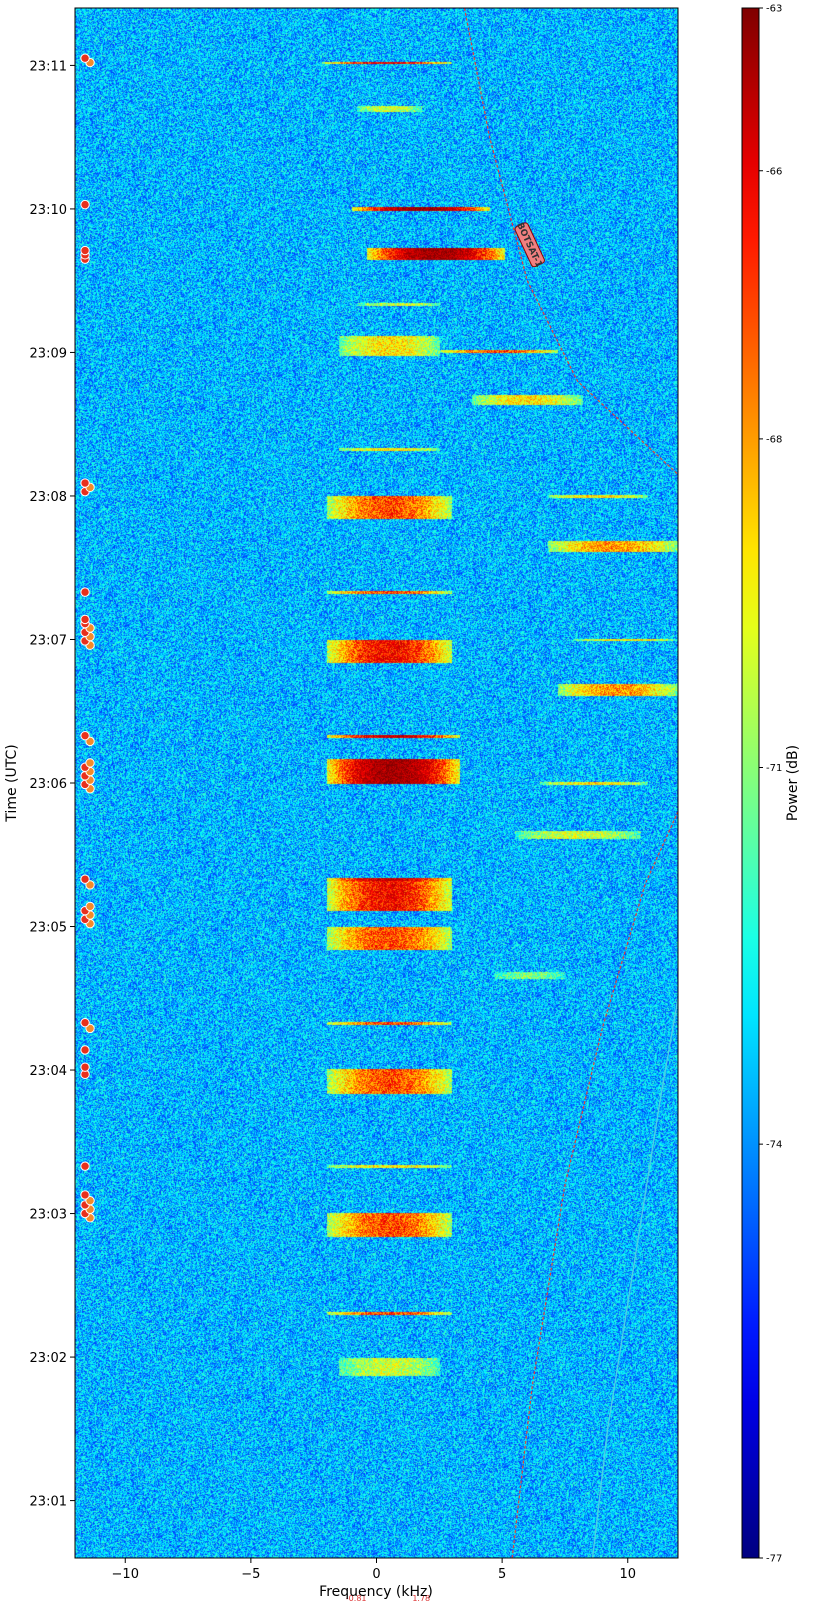 The height and width of the screenshot is (1603, 832). I want to click on y-tick-label: 23:07, so click(48, 640).